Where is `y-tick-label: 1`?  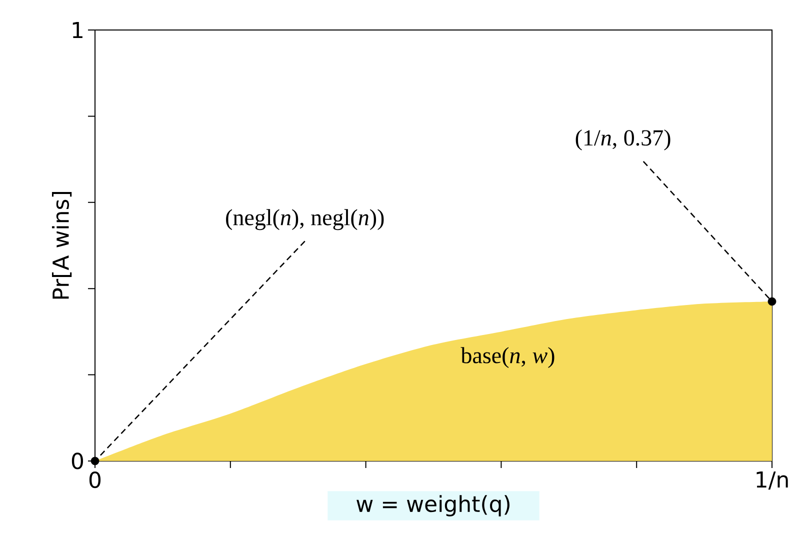
y-tick-label: 1 is located at coordinates (77, 30).